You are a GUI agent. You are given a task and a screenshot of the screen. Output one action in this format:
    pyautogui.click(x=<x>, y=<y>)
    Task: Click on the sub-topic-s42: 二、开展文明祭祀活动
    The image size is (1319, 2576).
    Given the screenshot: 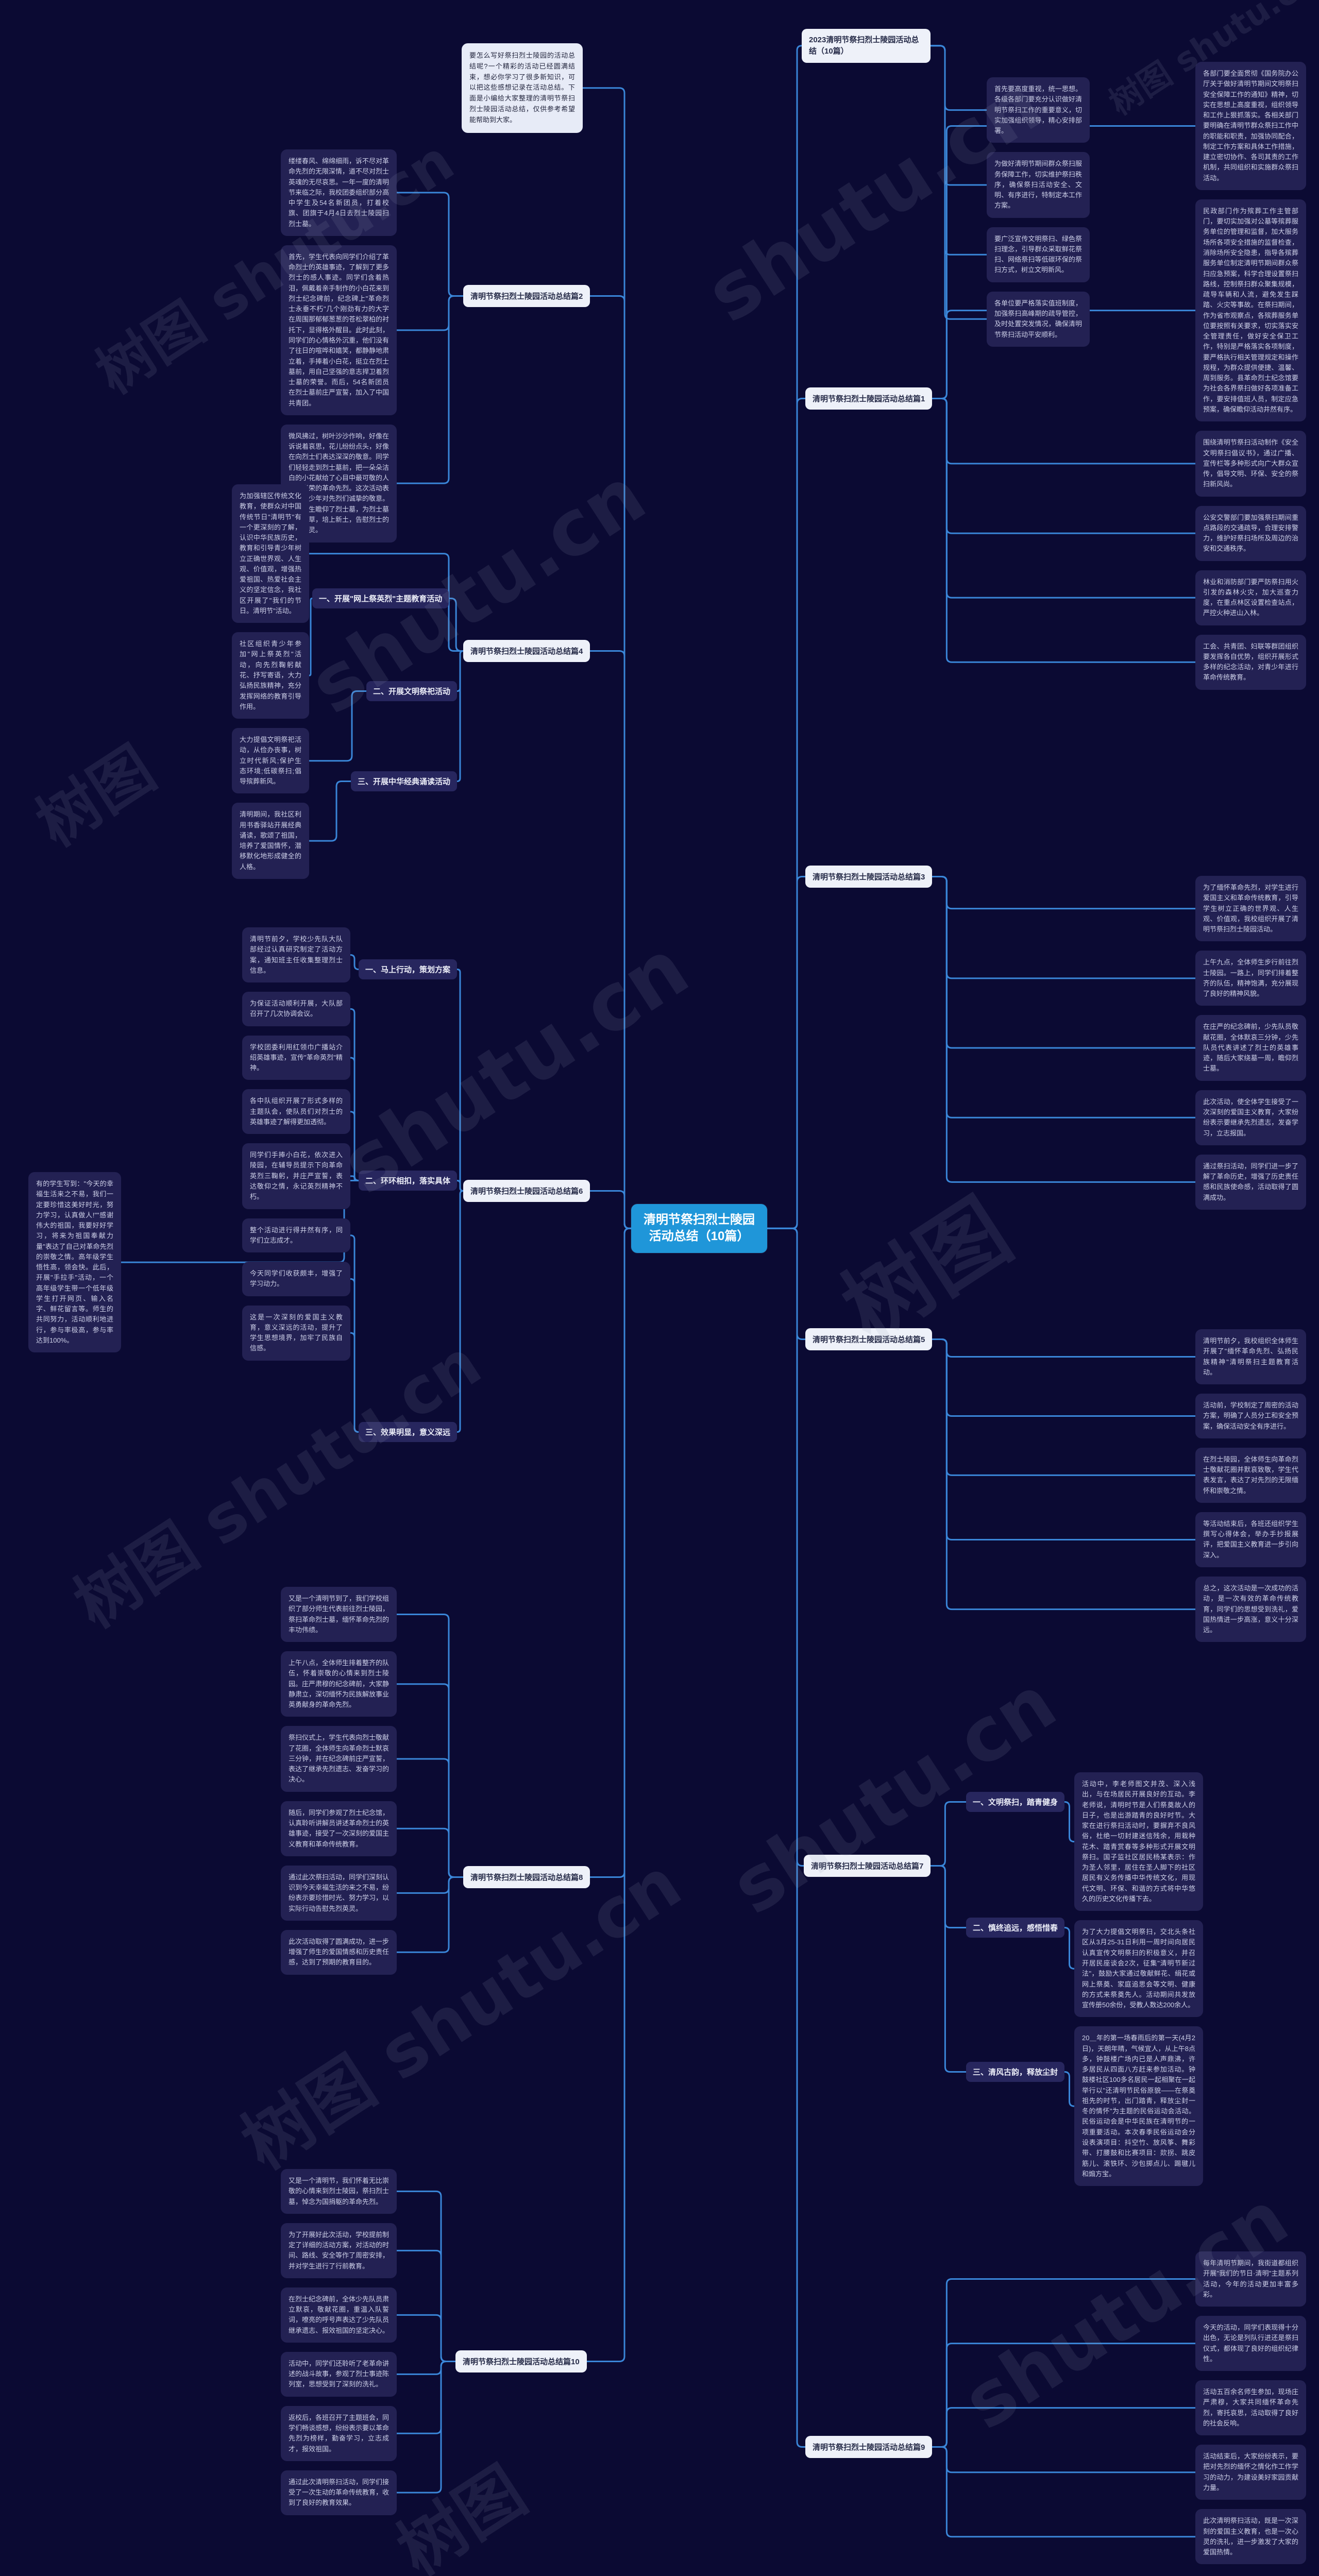 What is the action you would take?
    pyautogui.click(x=412, y=691)
    